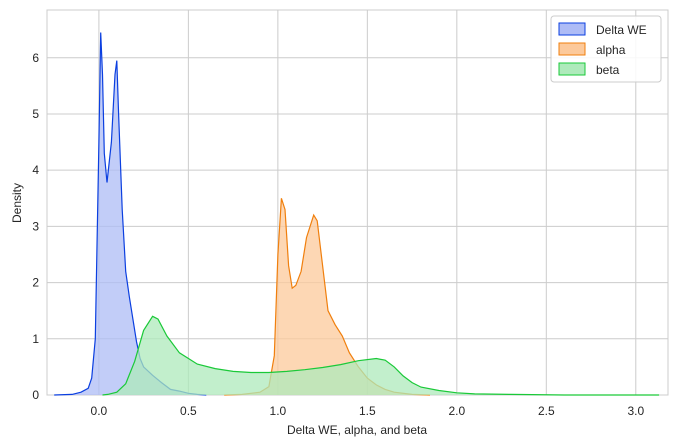 The width and height of the screenshot is (677, 448). What do you see at coordinates (35, 114) in the screenshot?
I see `y-tick-label: 5` at bounding box center [35, 114].